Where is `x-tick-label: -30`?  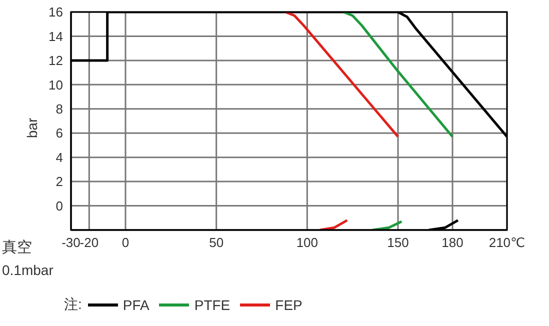
x-tick-label: -30 is located at coordinates (71, 242).